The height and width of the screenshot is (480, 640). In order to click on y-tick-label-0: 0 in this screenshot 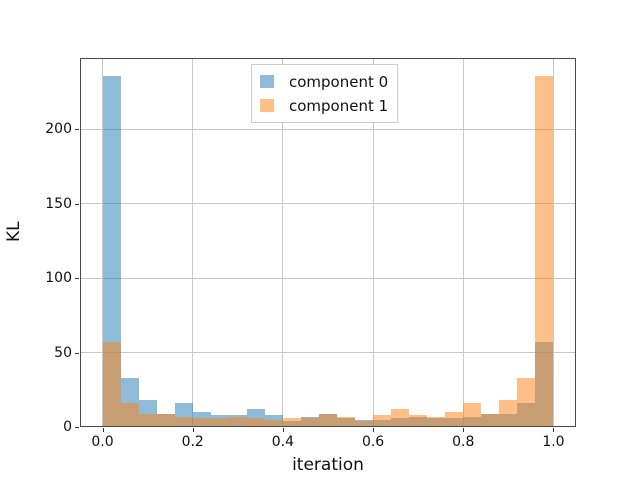, I will do `click(67, 427)`.